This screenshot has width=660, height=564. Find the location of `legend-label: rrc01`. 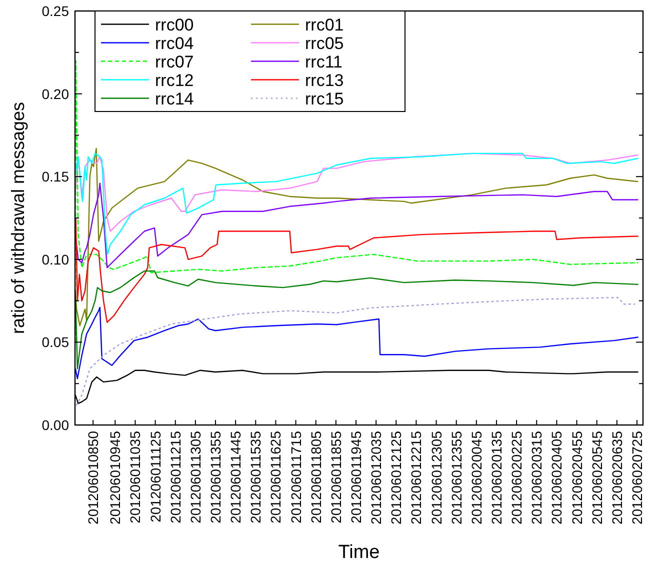

legend-label: rrc01 is located at coordinates (324, 24).